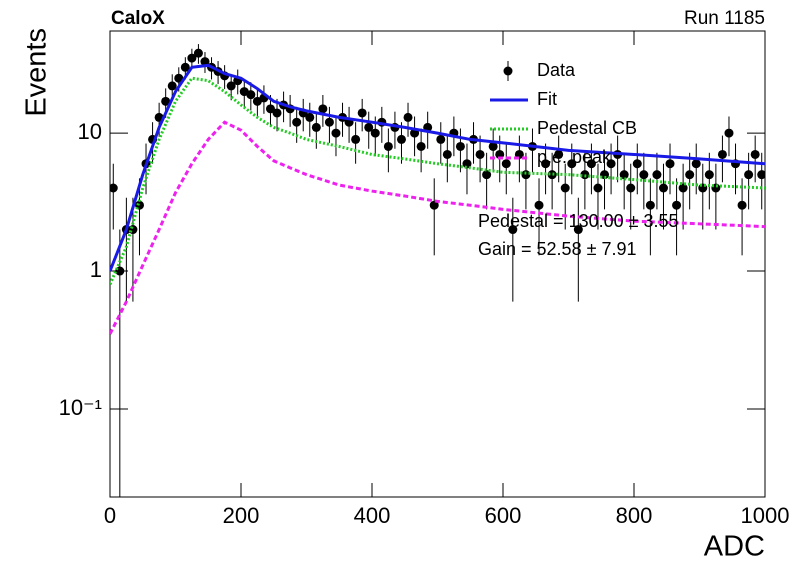  I want to click on x-tick-label: 400, so click(372, 515).